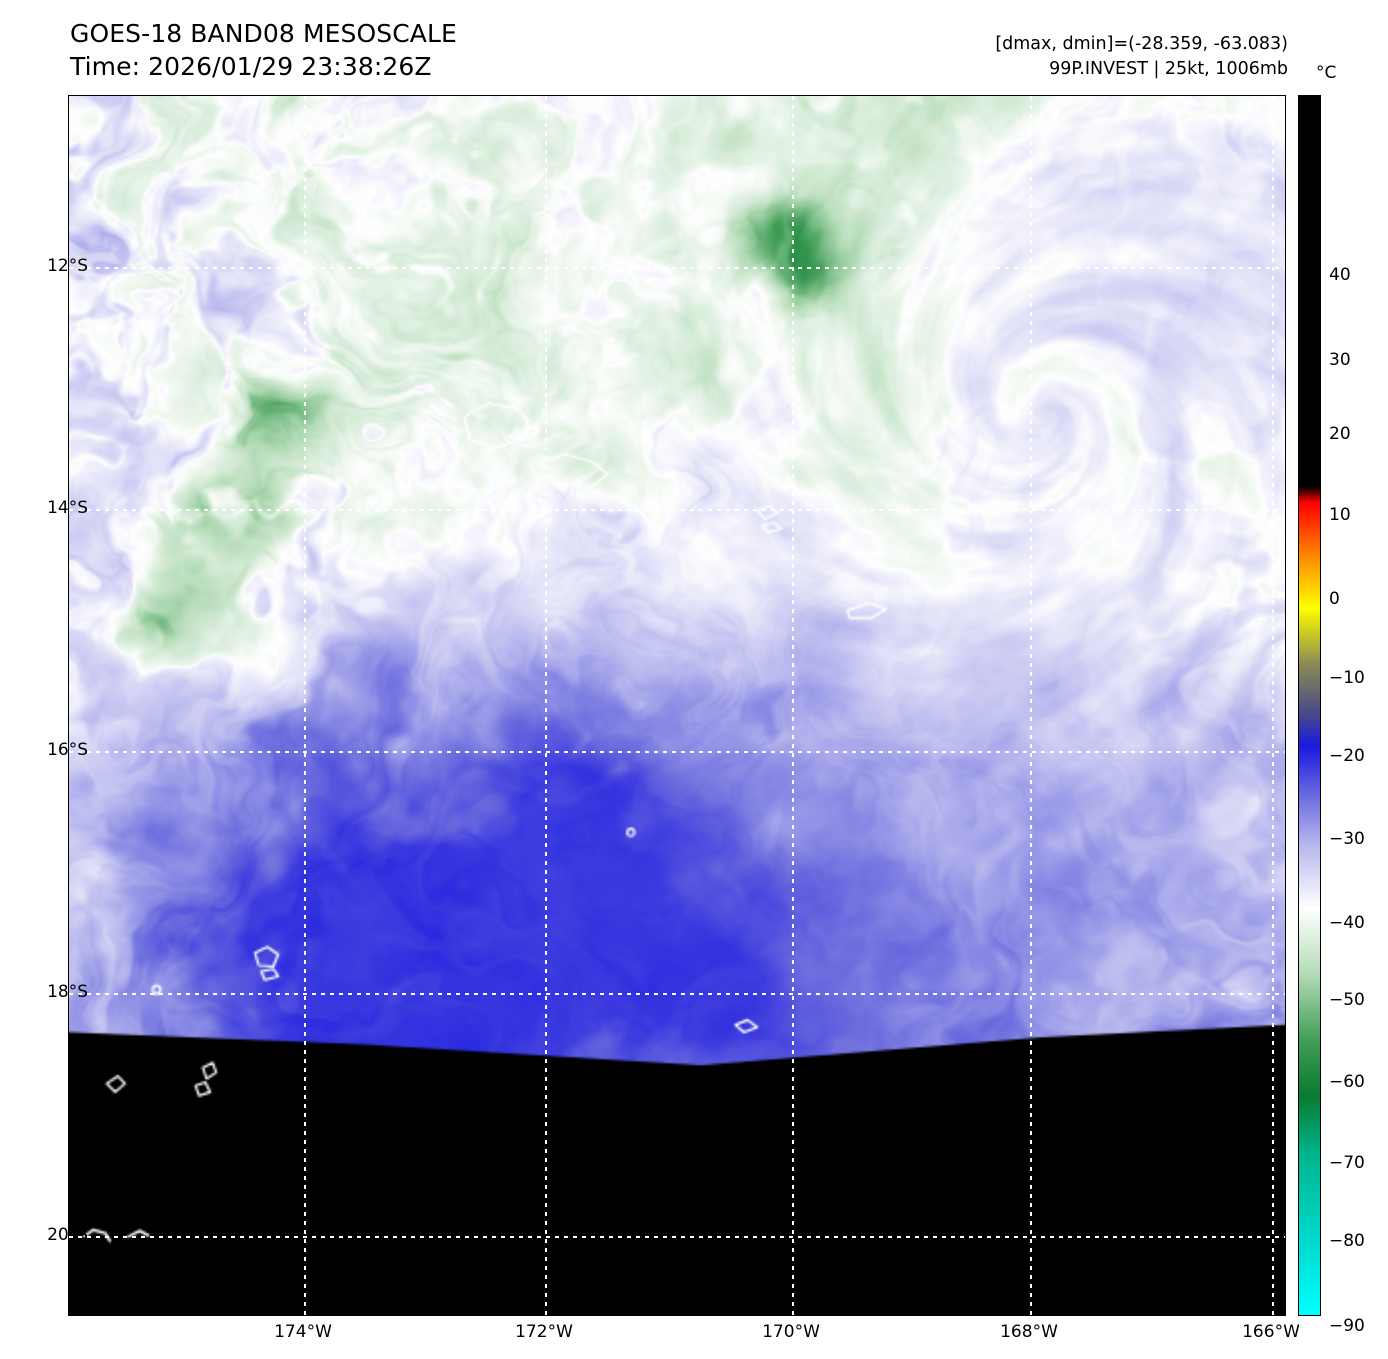 This screenshot has height=1359, width=1388. I want to click on colorbar-tick-9: −50, so click(1347, 1000).